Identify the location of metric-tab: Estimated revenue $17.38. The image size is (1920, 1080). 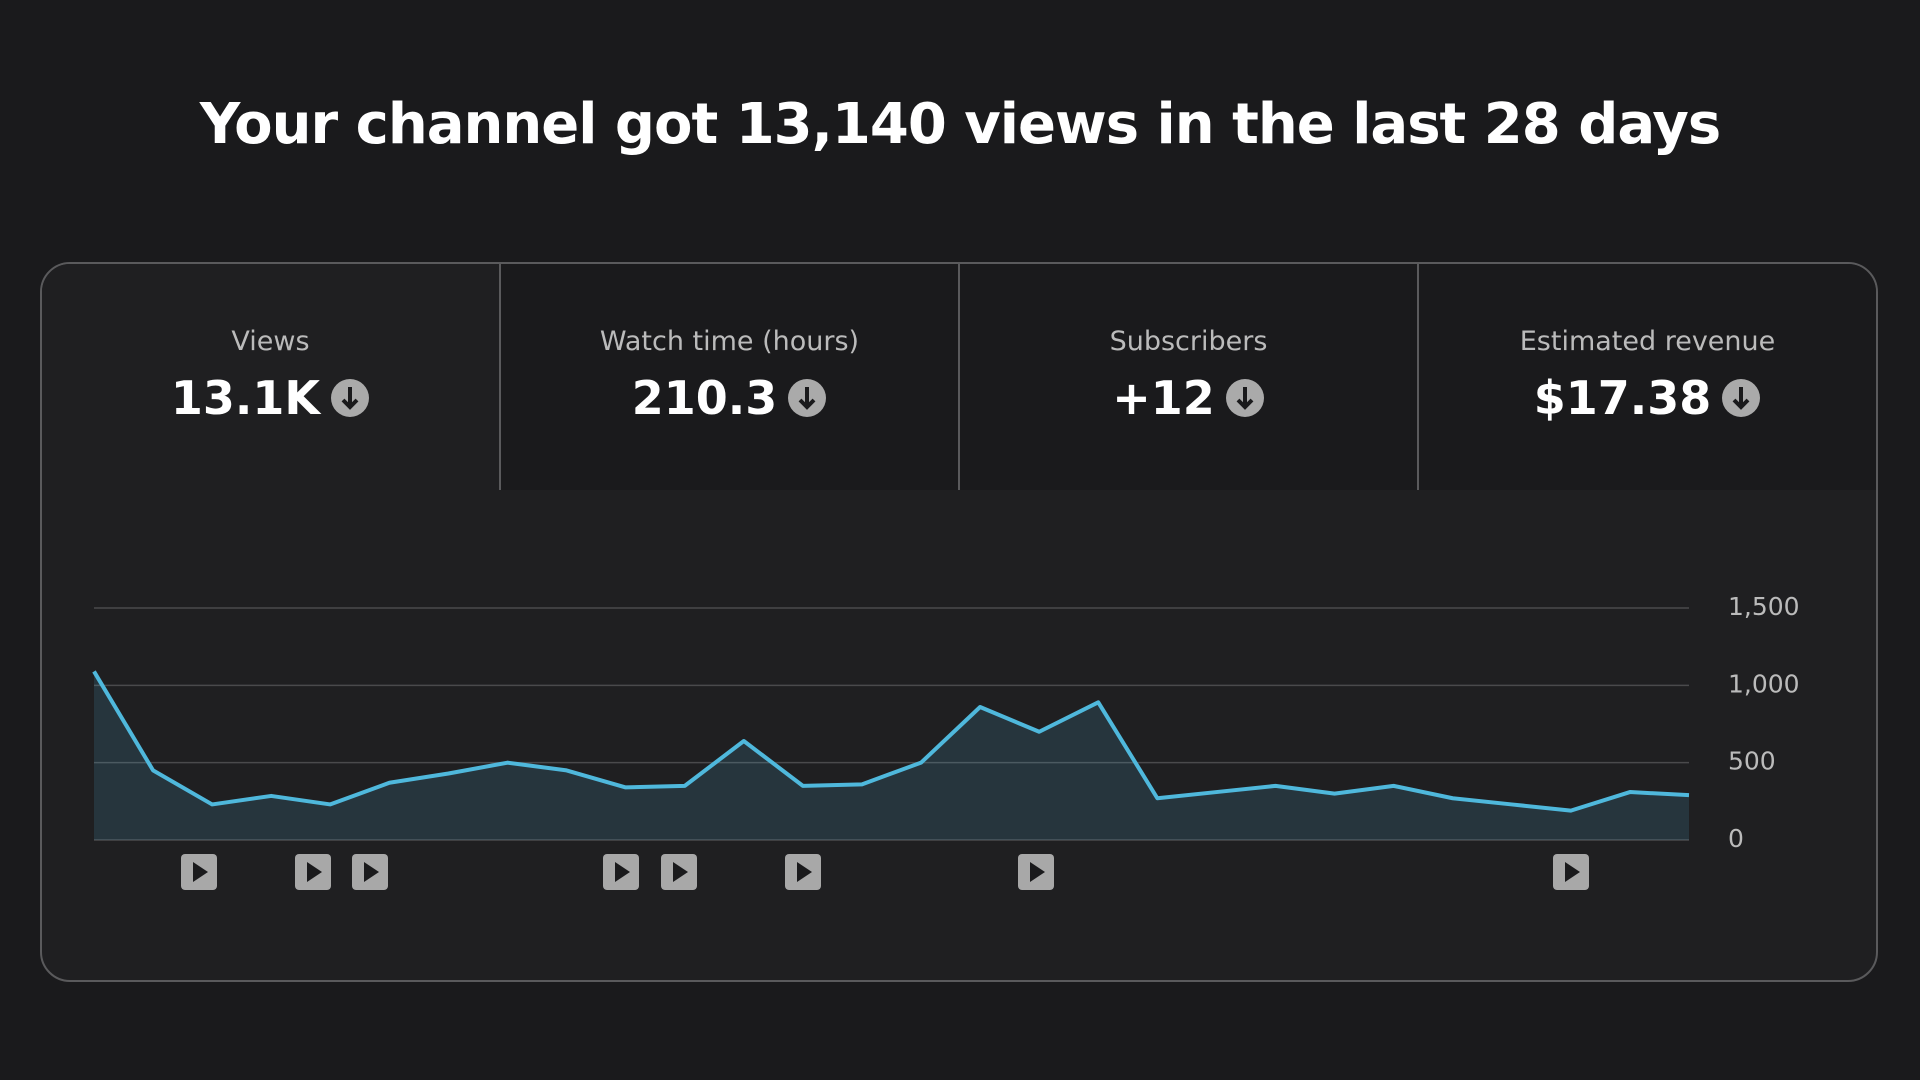
(1646, 377).